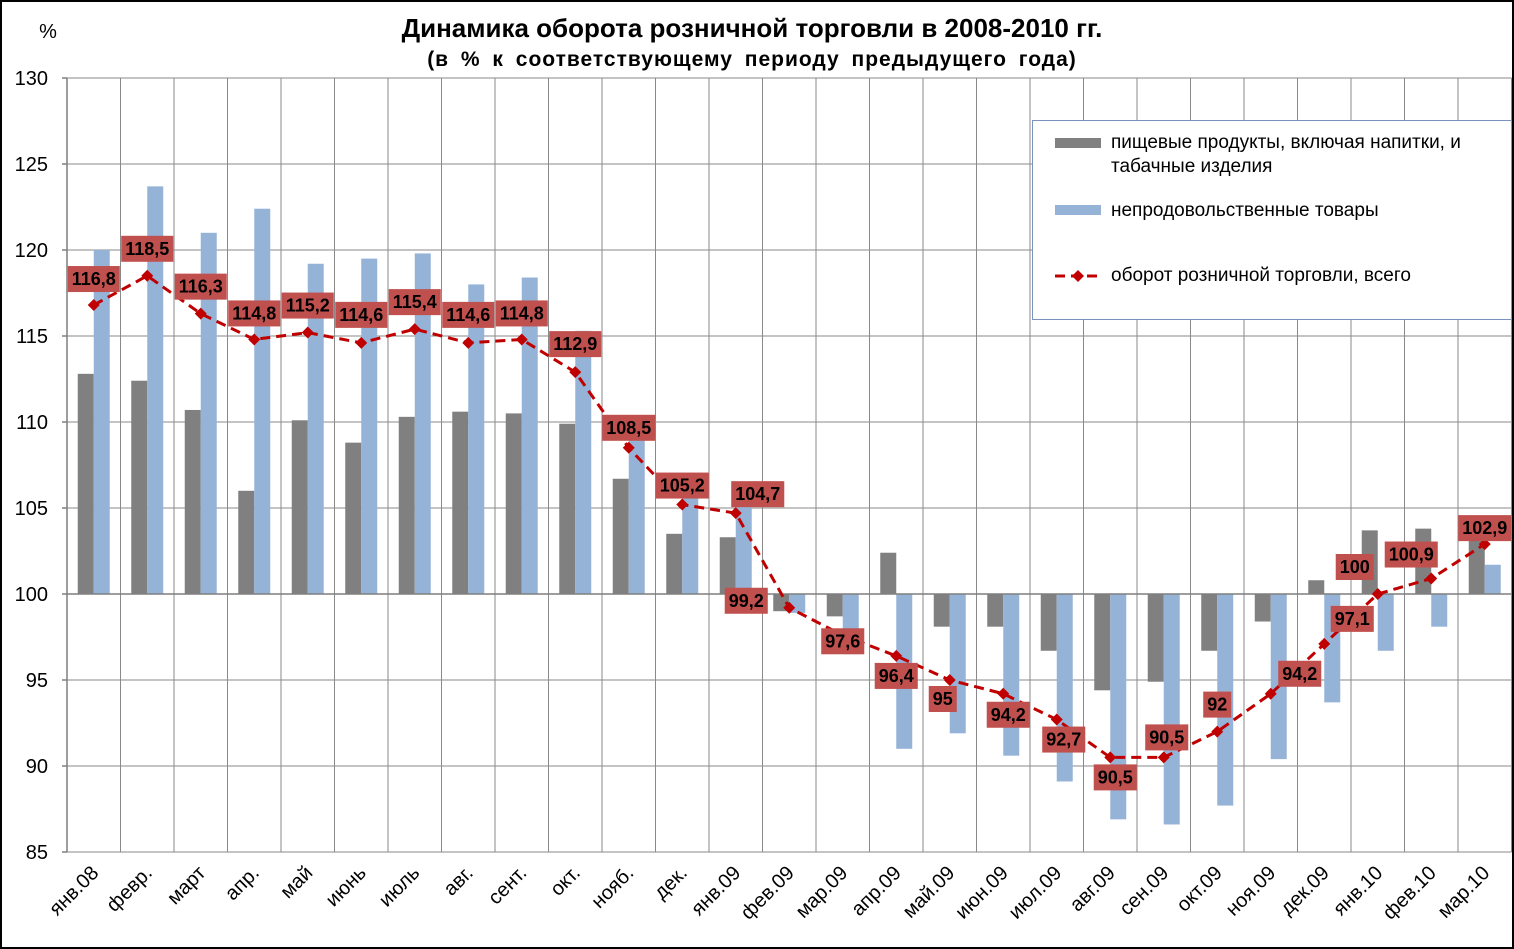 Image resolution: width=1514 pixels, height=949 pixels. I want to click on y-tick-label: 100, so click(31, 595).